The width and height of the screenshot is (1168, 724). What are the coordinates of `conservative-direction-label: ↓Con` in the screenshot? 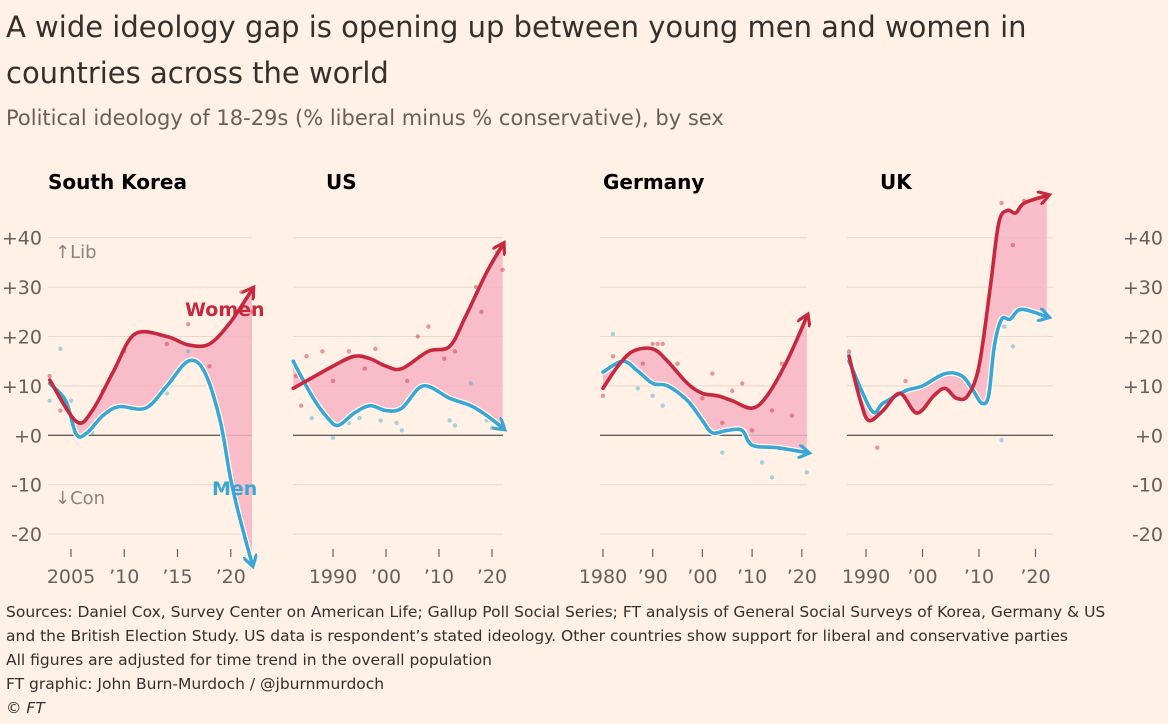 It's located at (80, 498).